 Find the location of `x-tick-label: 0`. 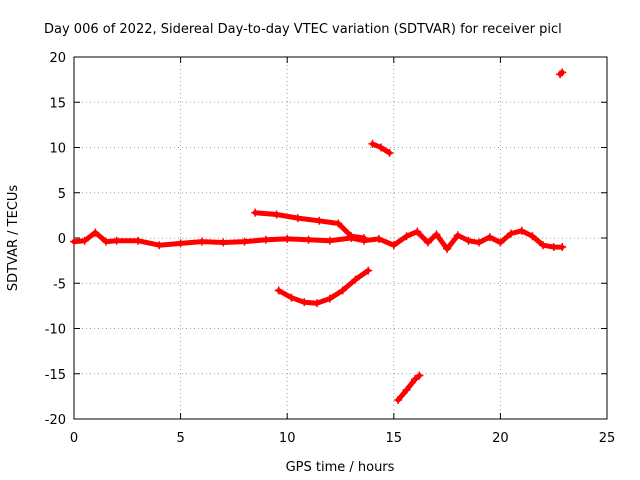

x-tick-label: 0 is located at coordinates (74, 438).